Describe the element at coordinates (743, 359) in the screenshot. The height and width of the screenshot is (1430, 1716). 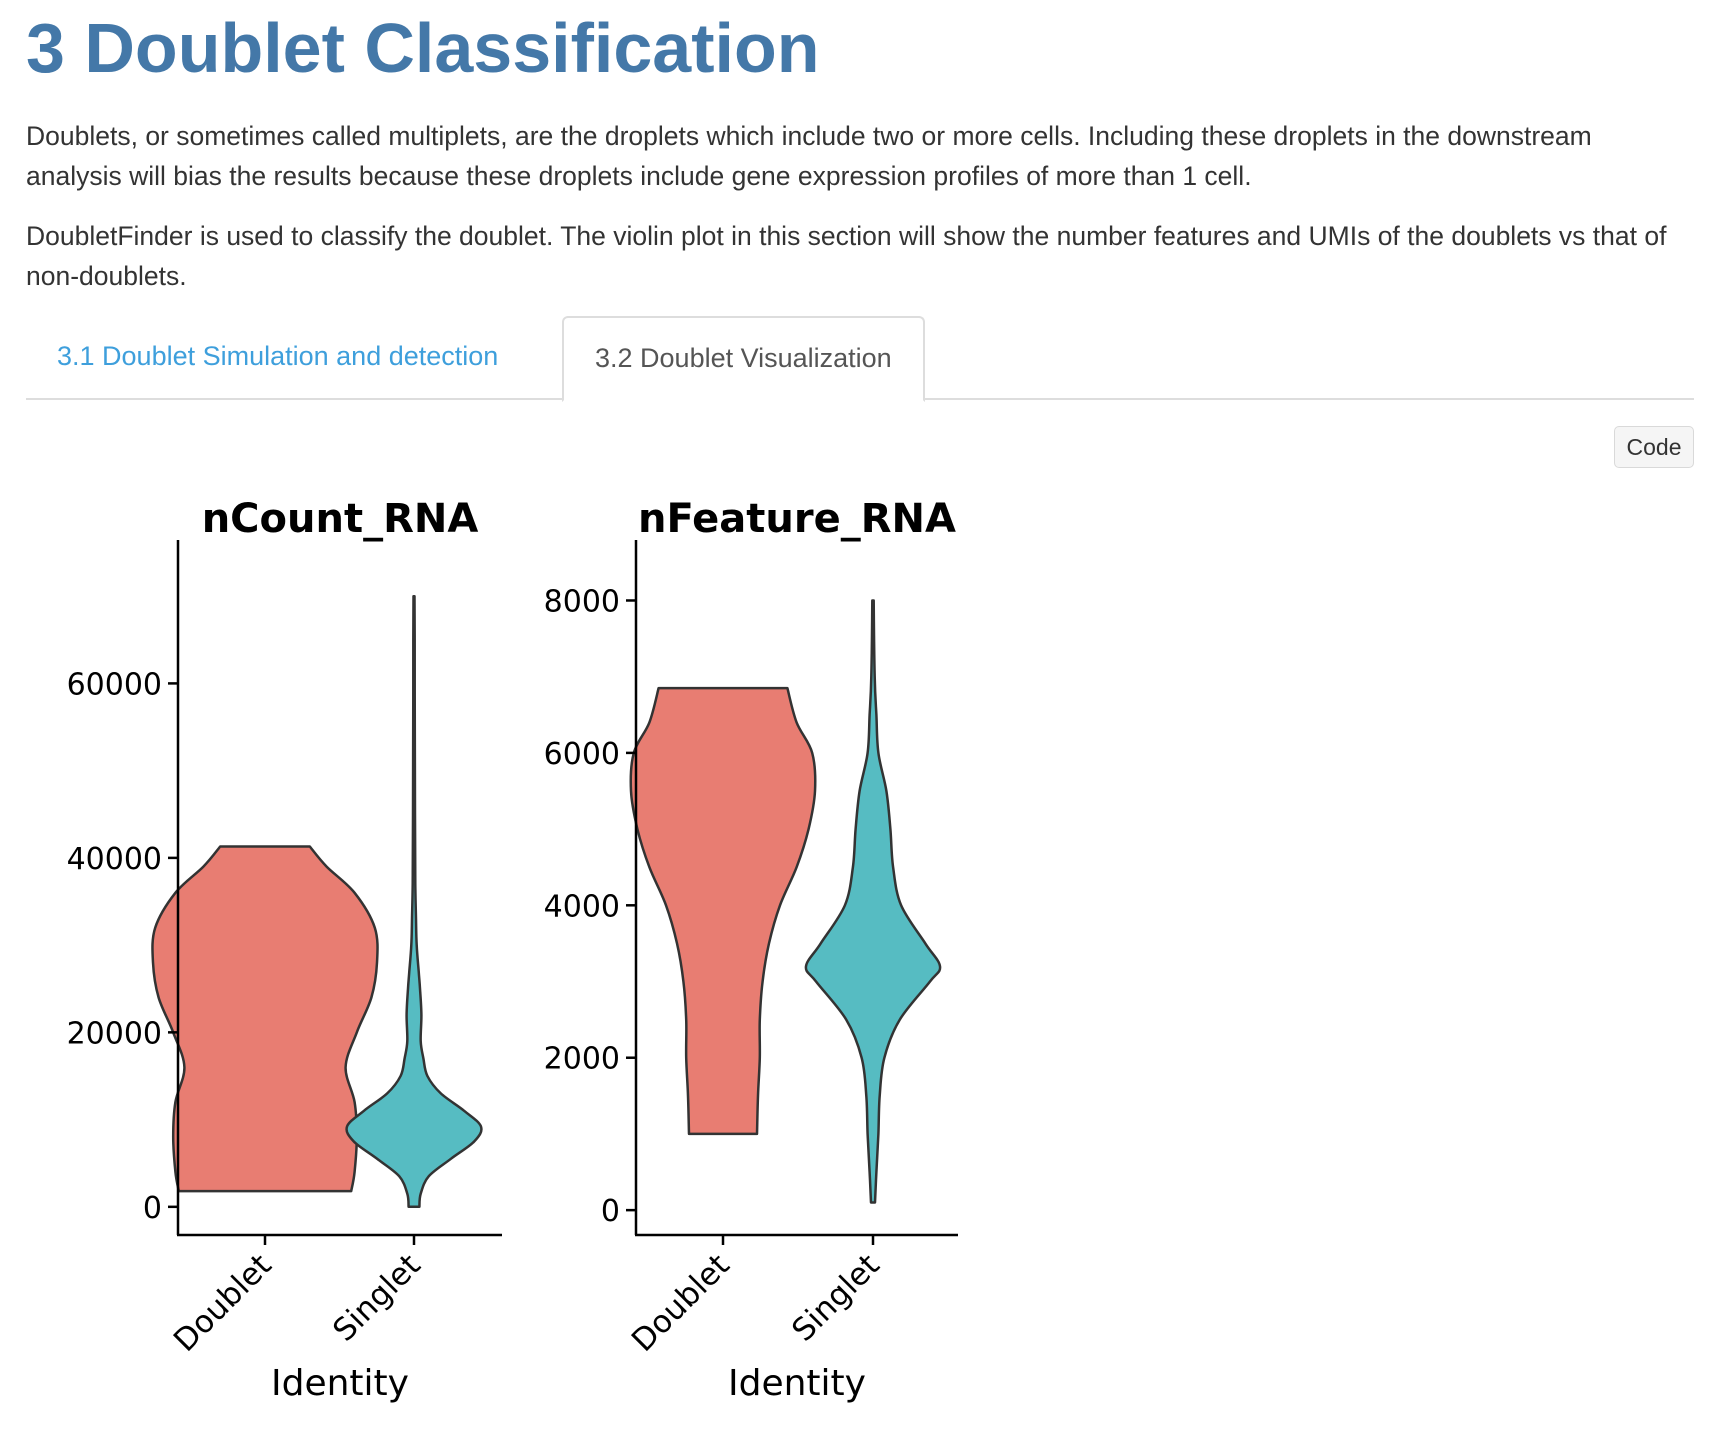
I see `tab-doublet-visualization: 3.2 Doublet Visualization` at that location.